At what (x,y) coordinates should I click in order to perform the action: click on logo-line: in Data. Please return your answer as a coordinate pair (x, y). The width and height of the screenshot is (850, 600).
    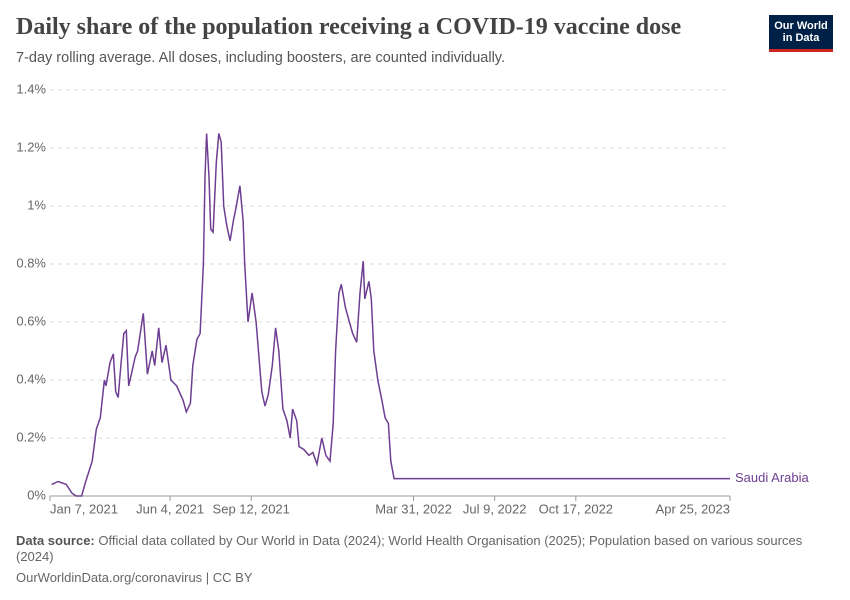
    Looking at the image, I should click on (801, 38).